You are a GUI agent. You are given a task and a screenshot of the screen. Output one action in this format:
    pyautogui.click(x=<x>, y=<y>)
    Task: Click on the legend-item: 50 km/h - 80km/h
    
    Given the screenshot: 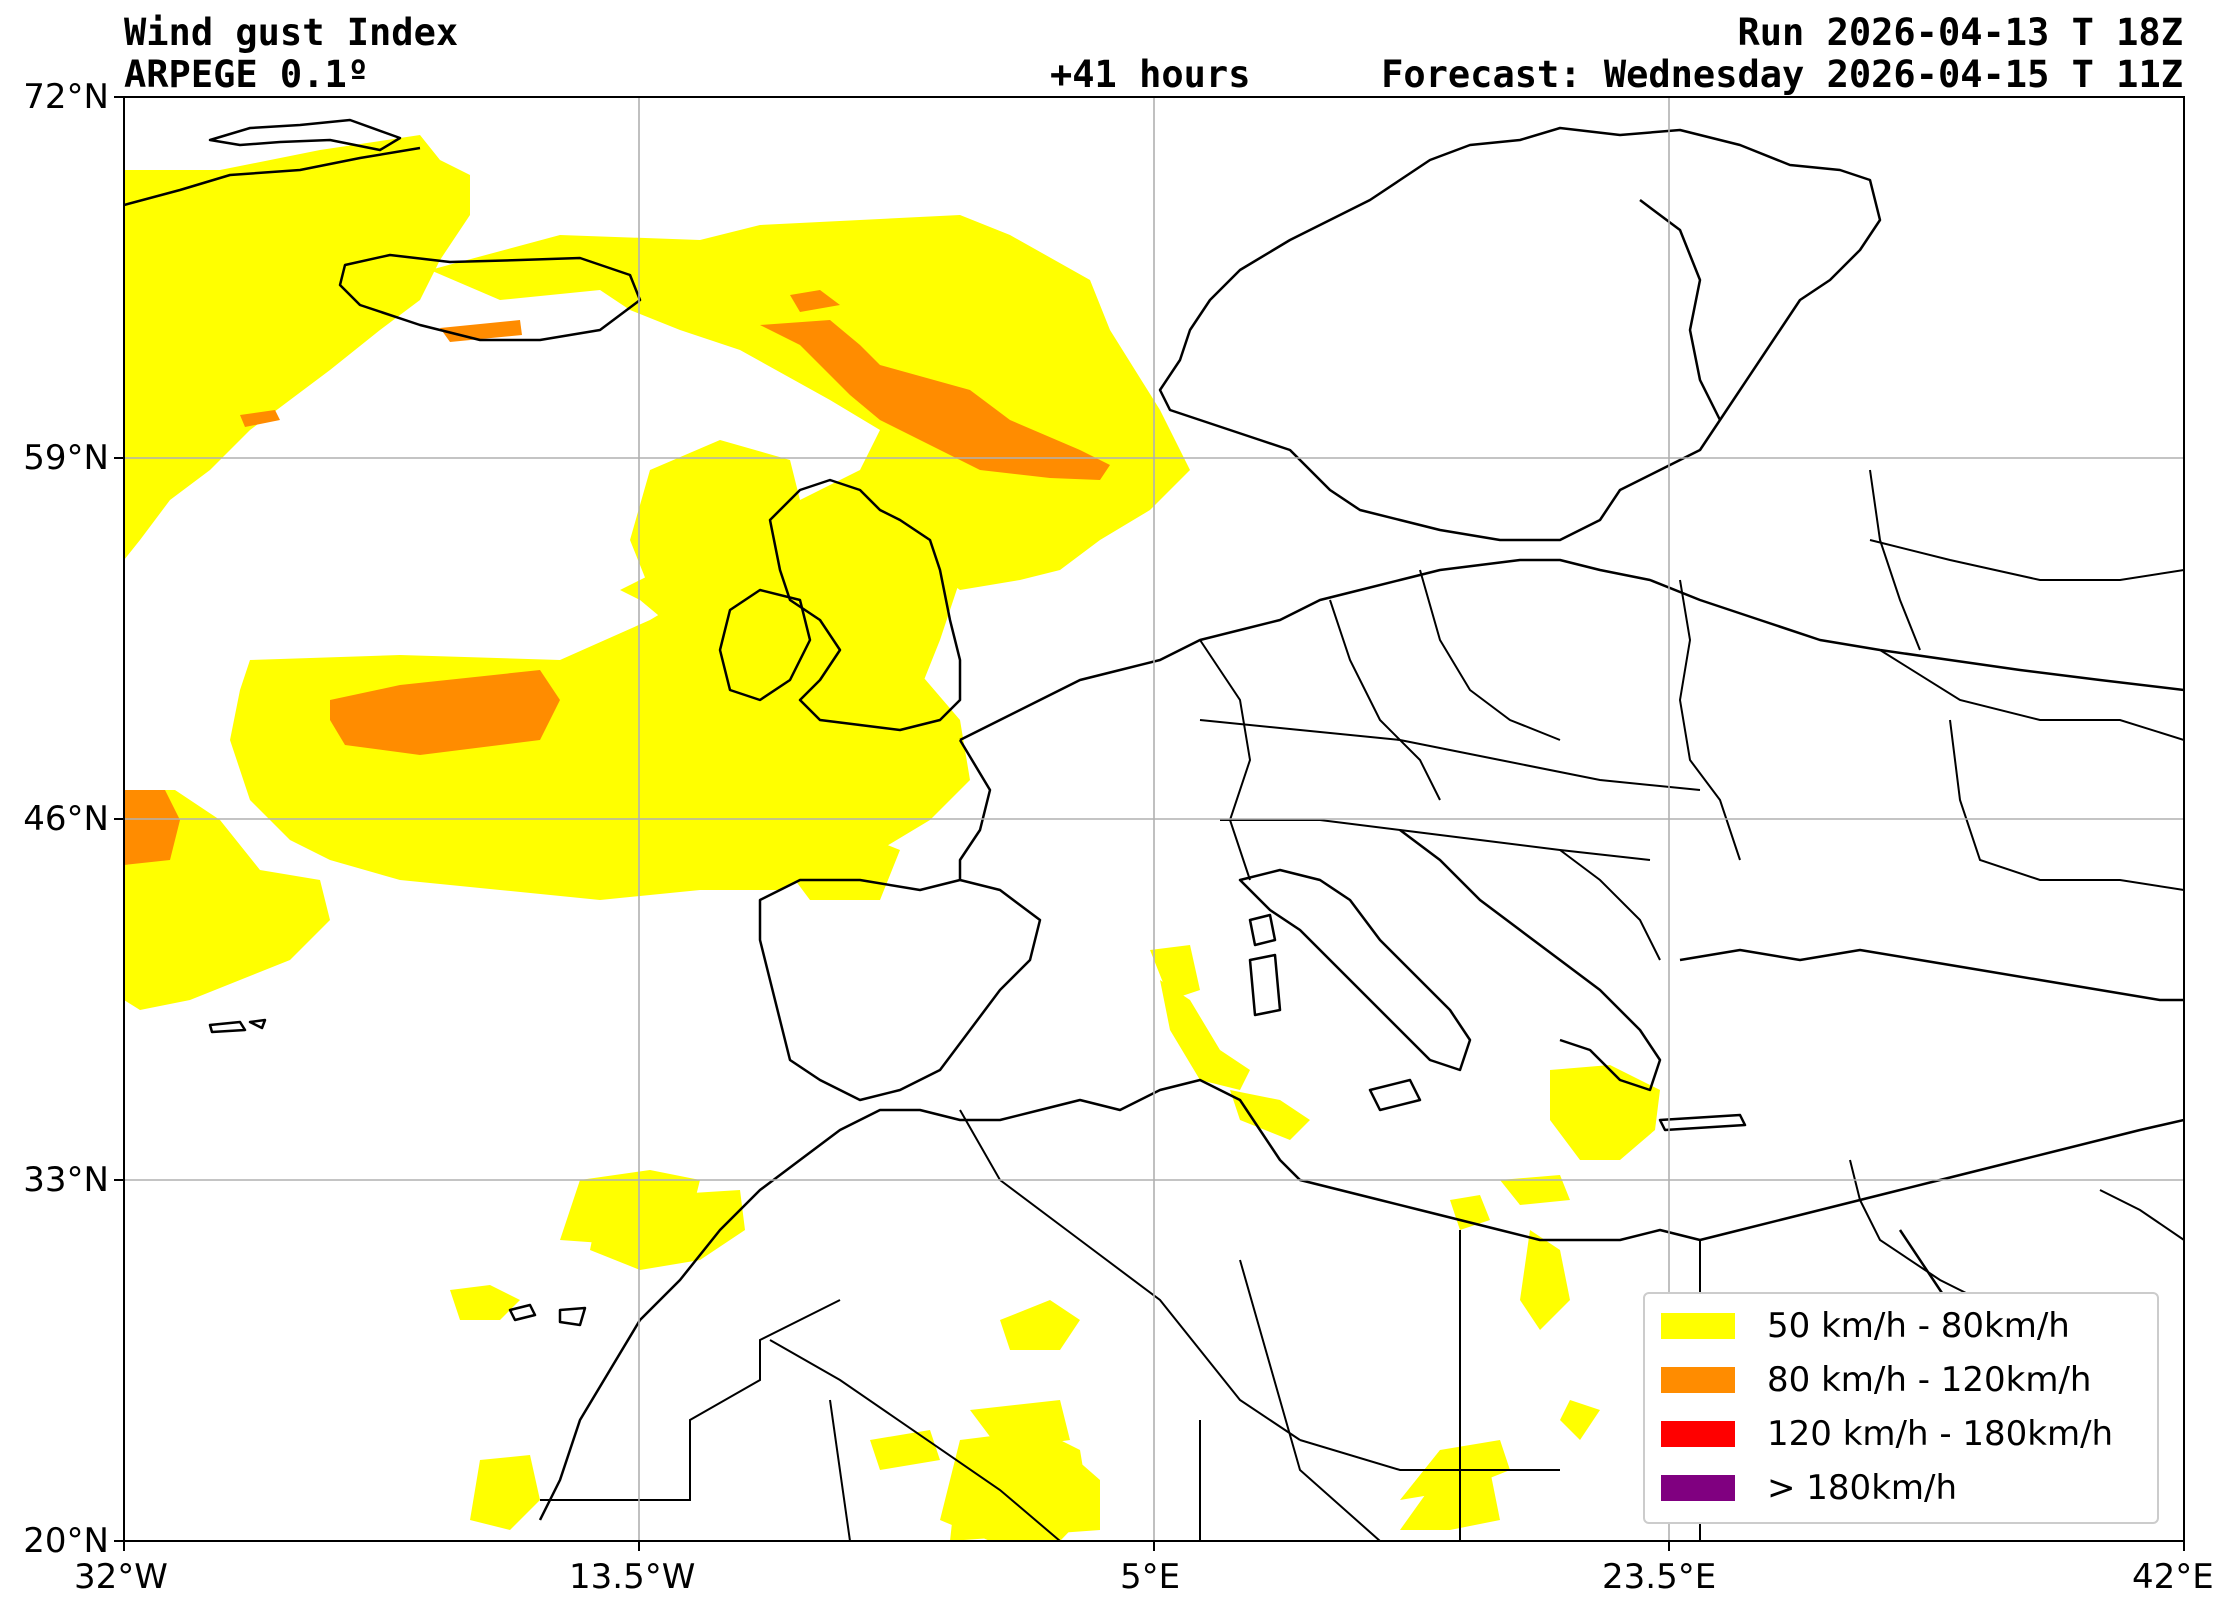 What is the action you would take?
    pyautogui.click(x=1865, y=1326)
    